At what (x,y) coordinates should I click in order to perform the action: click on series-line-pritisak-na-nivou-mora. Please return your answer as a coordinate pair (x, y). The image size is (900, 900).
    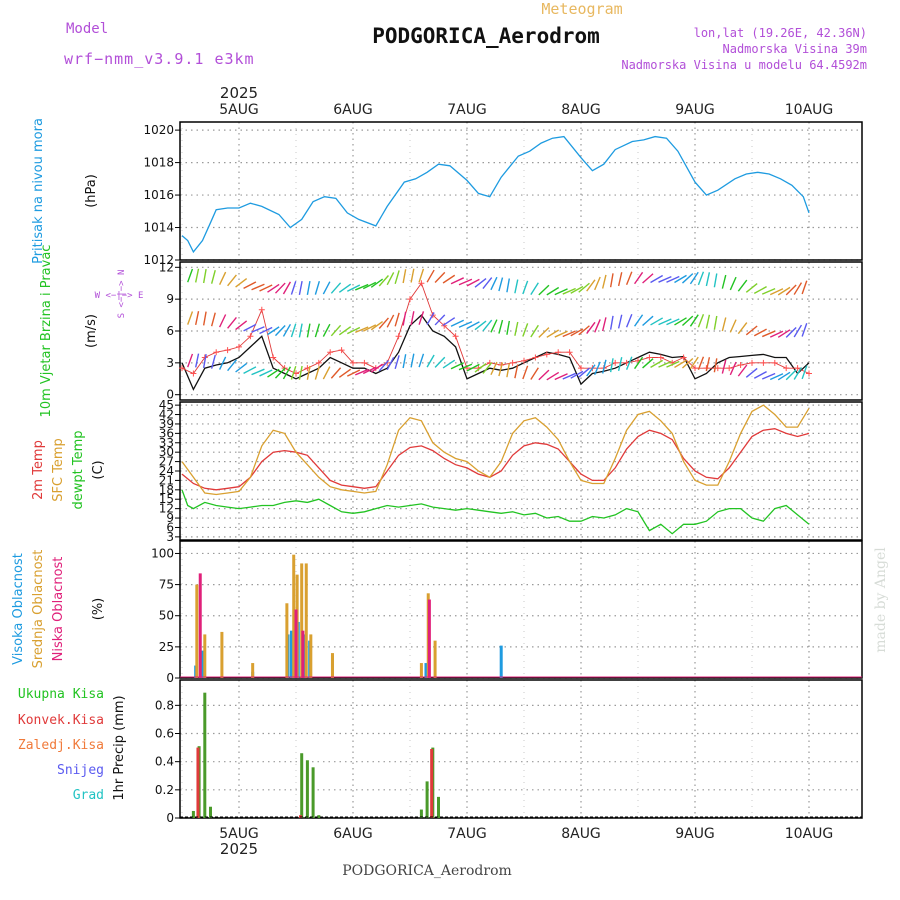
    Looking at the image, I should click on (495, 194).